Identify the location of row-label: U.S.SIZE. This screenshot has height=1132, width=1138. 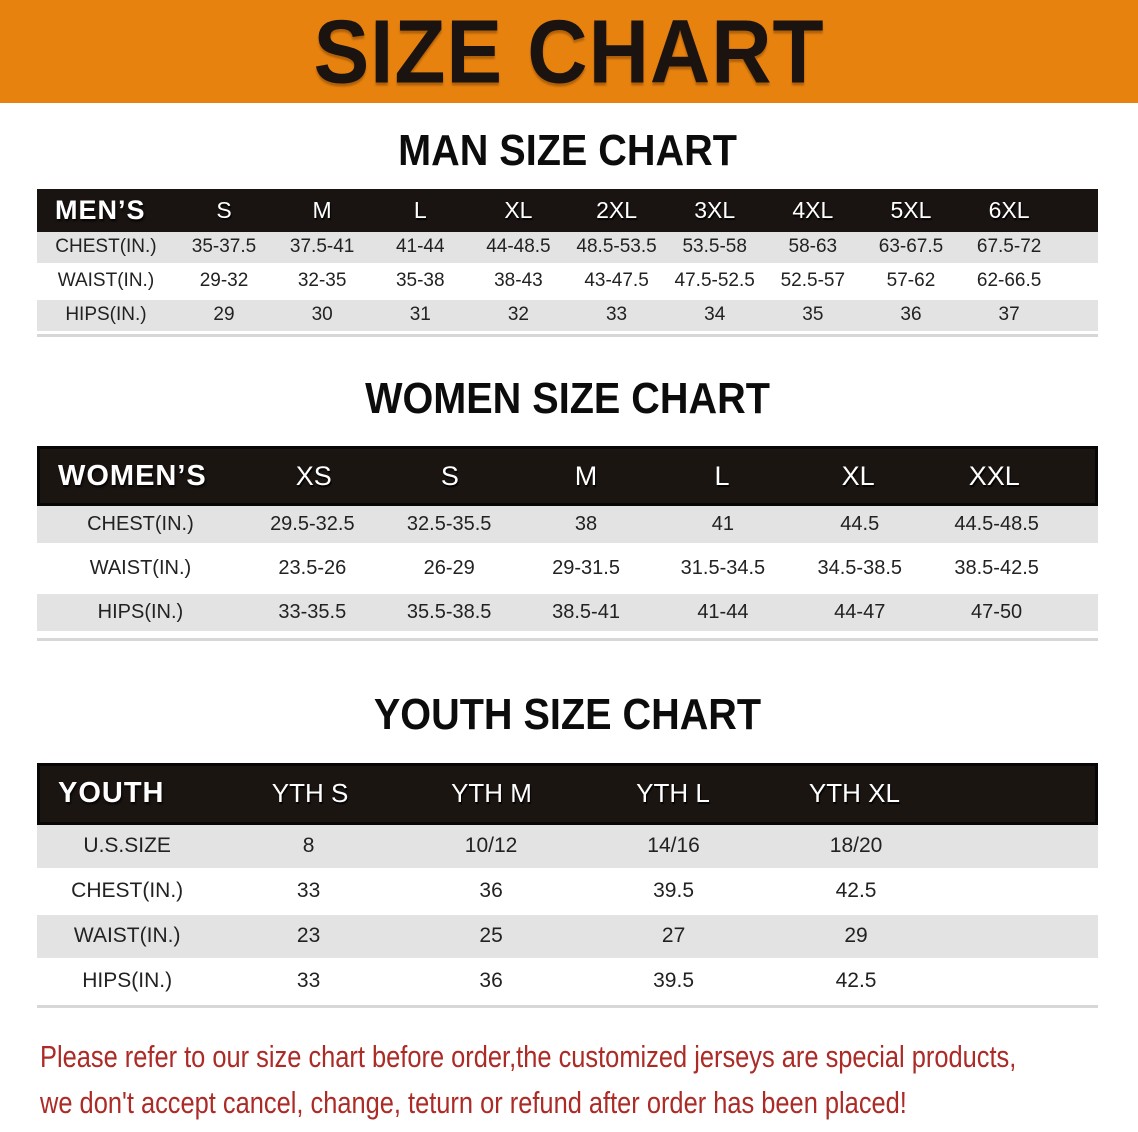
(127, 846).